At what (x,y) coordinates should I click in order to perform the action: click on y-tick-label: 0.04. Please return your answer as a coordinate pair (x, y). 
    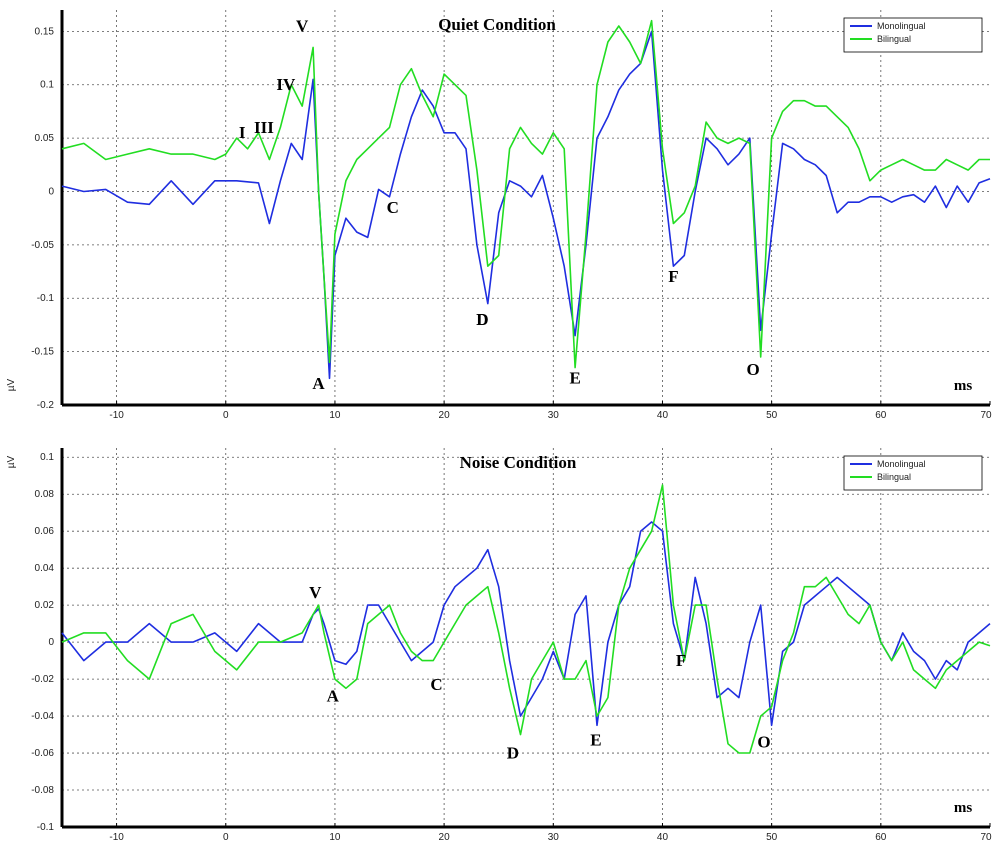
    Looking at the image, I should click on (45, 568).